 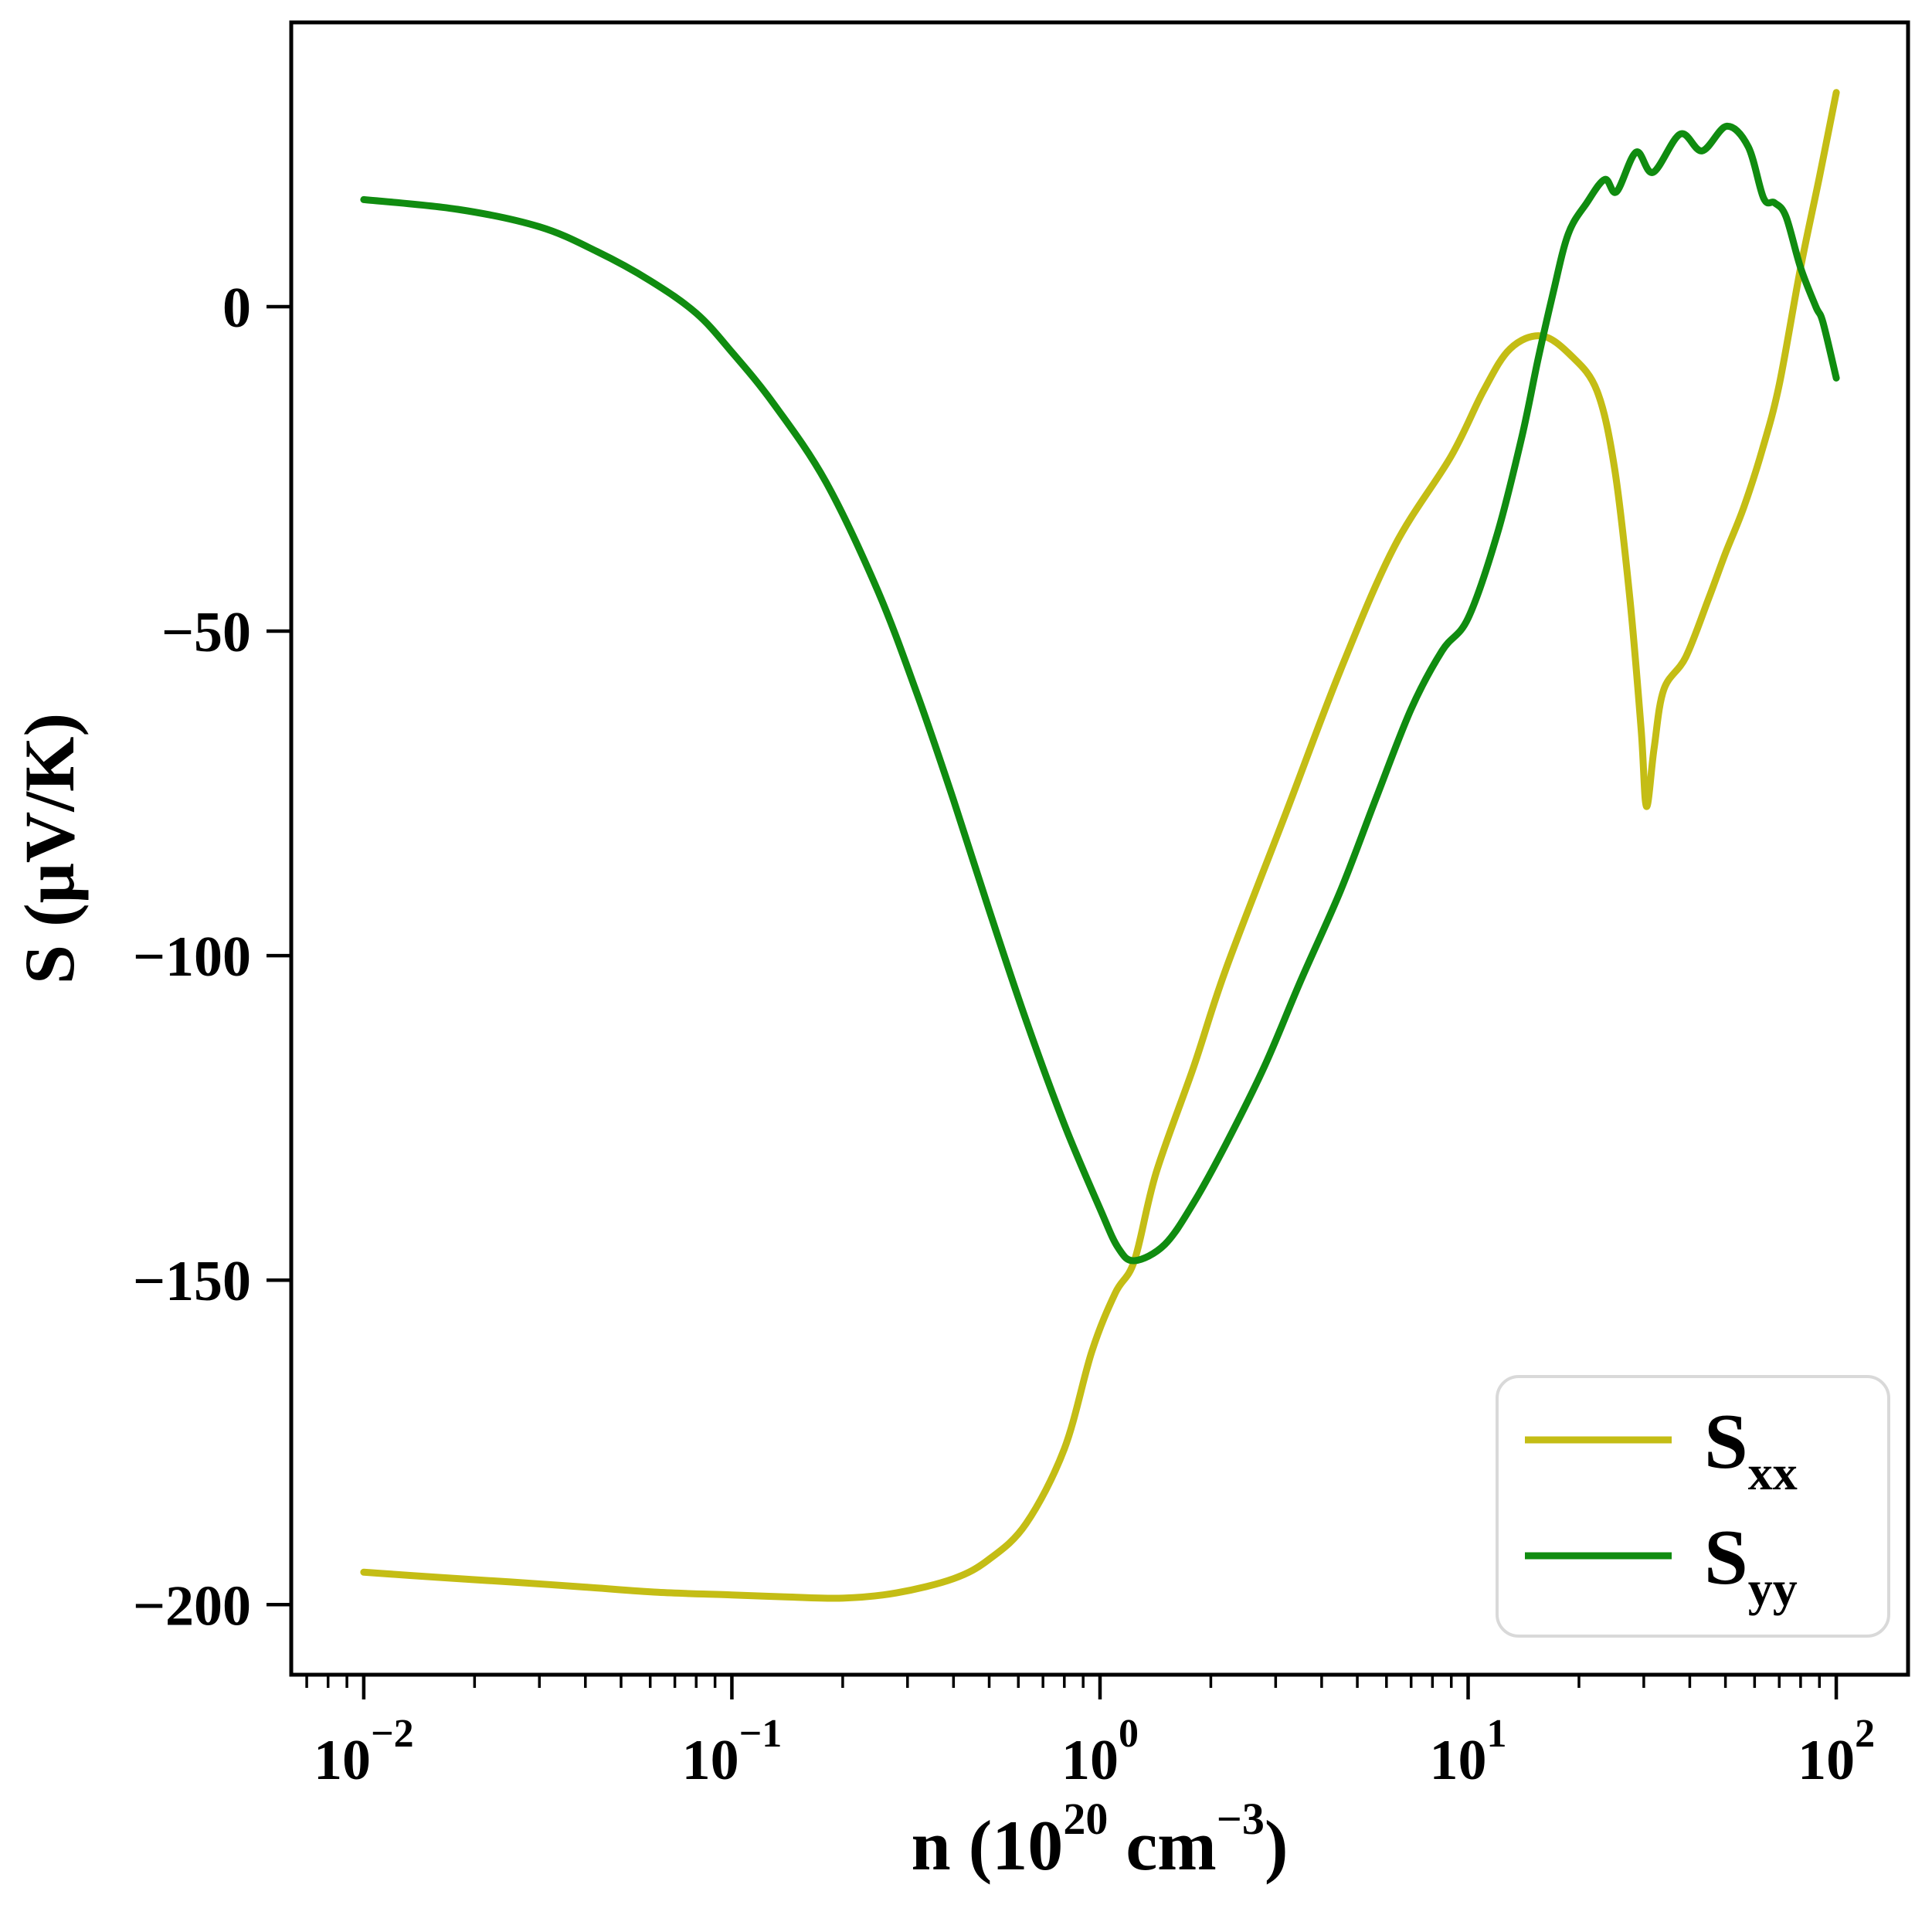 I want to click on y-axis-tick-label: −200, so click(x=192, y=1606).